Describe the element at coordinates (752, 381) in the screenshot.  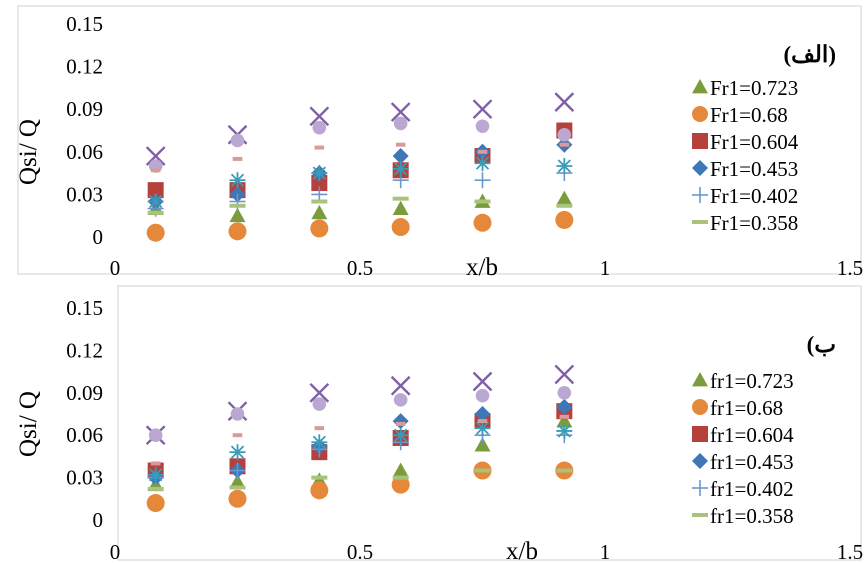
I see `legend-label: fr1=0.723` at that location.